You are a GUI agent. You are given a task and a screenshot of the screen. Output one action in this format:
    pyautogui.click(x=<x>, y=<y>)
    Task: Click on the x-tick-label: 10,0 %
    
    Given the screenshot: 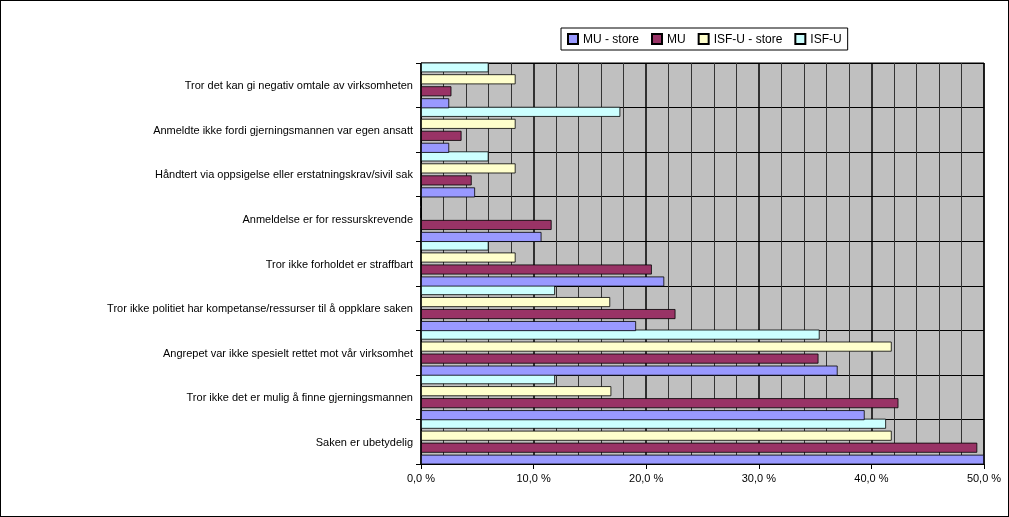 What is the action you would take?
    pyautogui.click(x=533, y=477)
    